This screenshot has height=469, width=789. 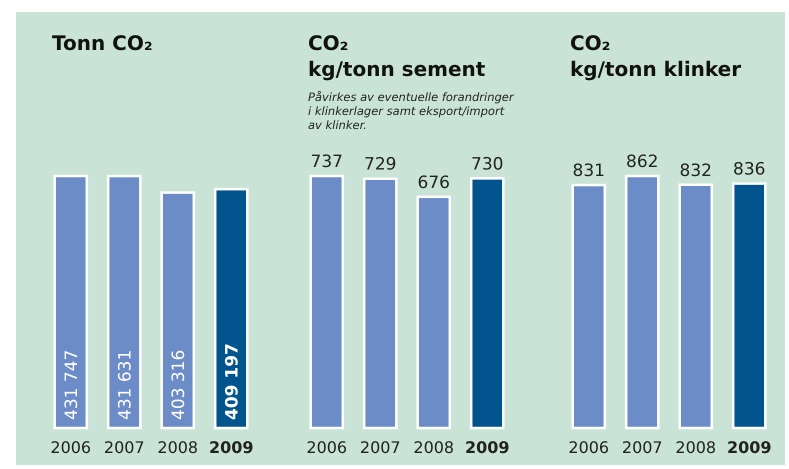 What do you see at coordinates (411, 111) in the screenshot?
I see `chart-subtitle: Påvirkes av eventuelle forandringer i klinkerlager samt eksport/import av klinker.` at bounding box center [411, 111].